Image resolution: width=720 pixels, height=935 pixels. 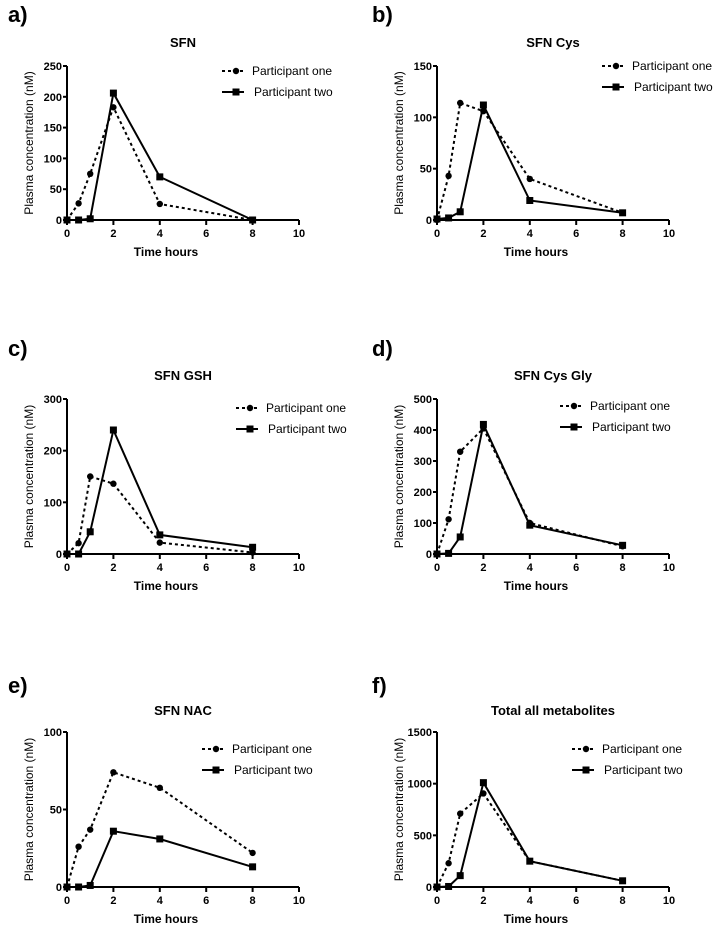 I want to click on panel-label: e), so click(x=18, y=685).